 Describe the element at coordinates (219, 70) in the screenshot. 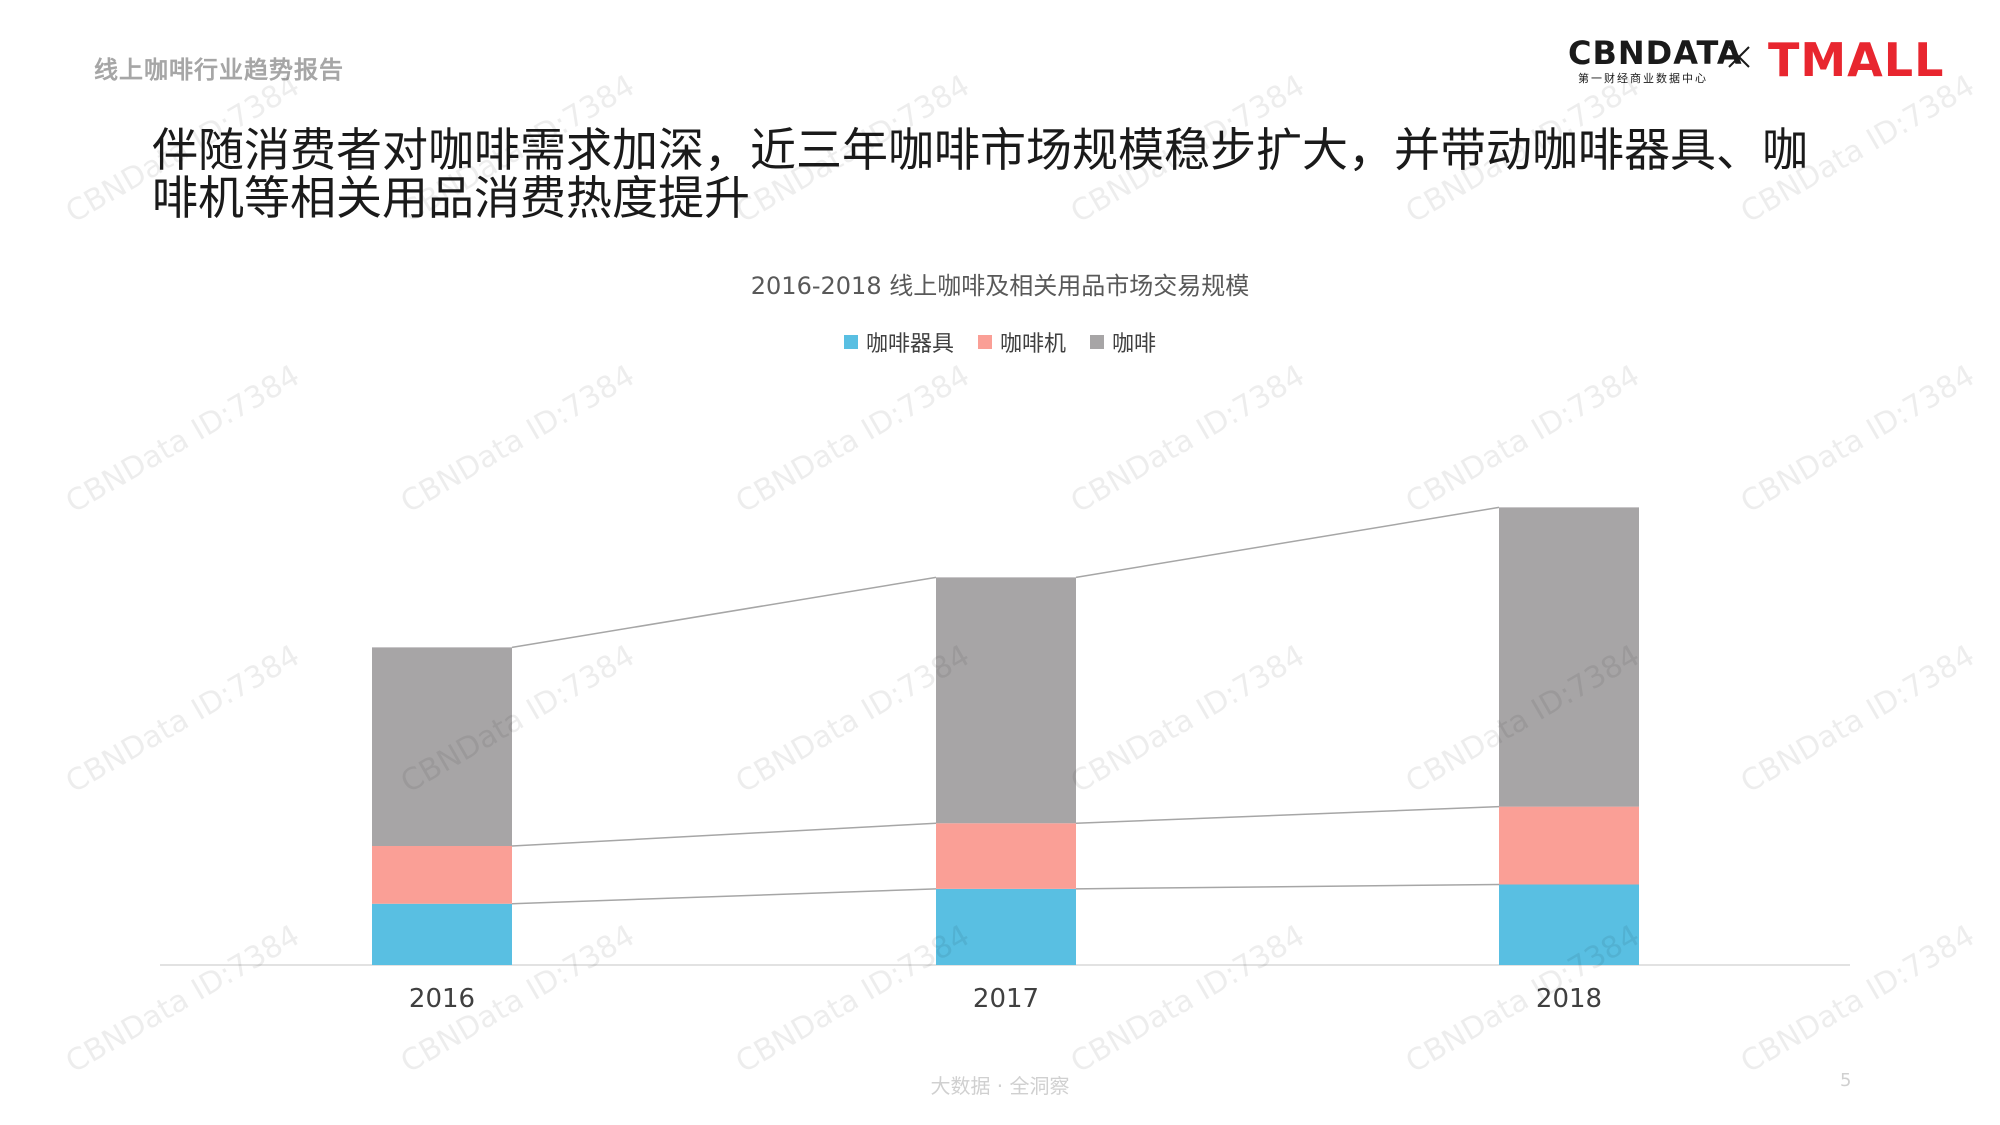

I see `report-name: 线上咖啡行业趋势报告` at that location.